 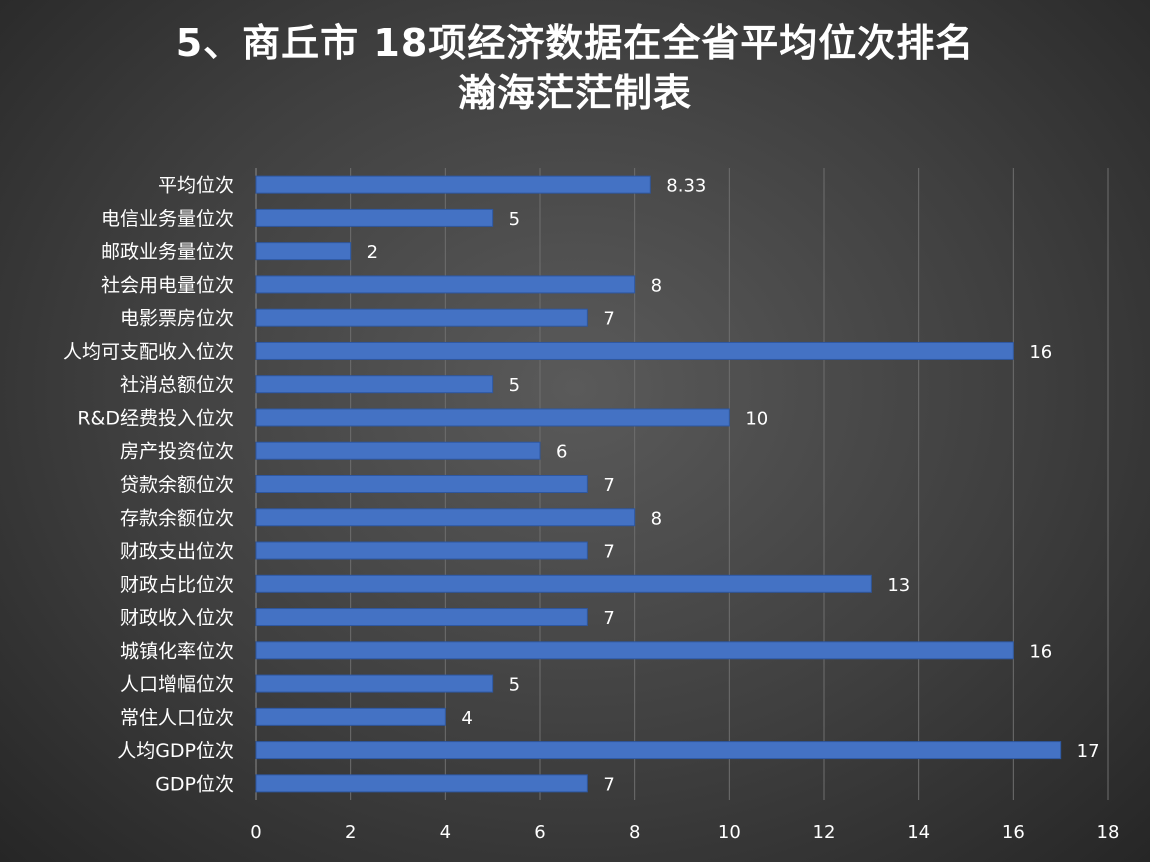 I want to click on value-label-11: 7, so click(x=608, y=552).